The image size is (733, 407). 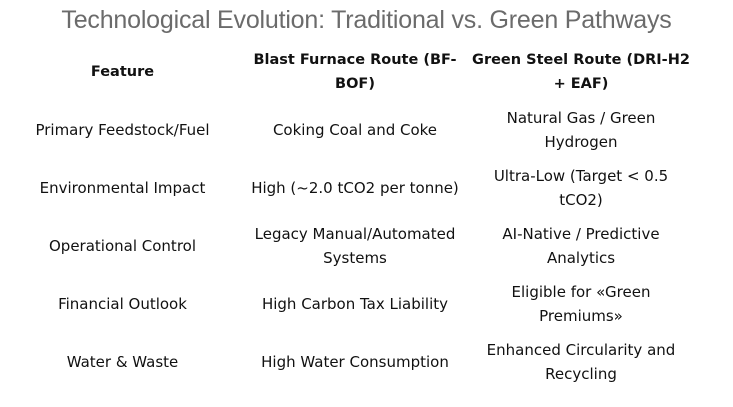 What do you see at coordinates (581, 72) in the screenshot?
I see `header-cell: Green Steel Route (DRI-H2 + EAF)` at bounding box center [581, 72].